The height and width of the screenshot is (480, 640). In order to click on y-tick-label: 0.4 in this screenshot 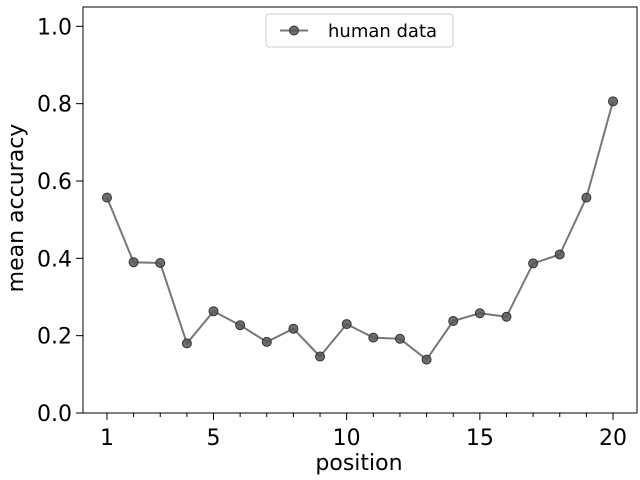, I will do `click(54, 259)`.